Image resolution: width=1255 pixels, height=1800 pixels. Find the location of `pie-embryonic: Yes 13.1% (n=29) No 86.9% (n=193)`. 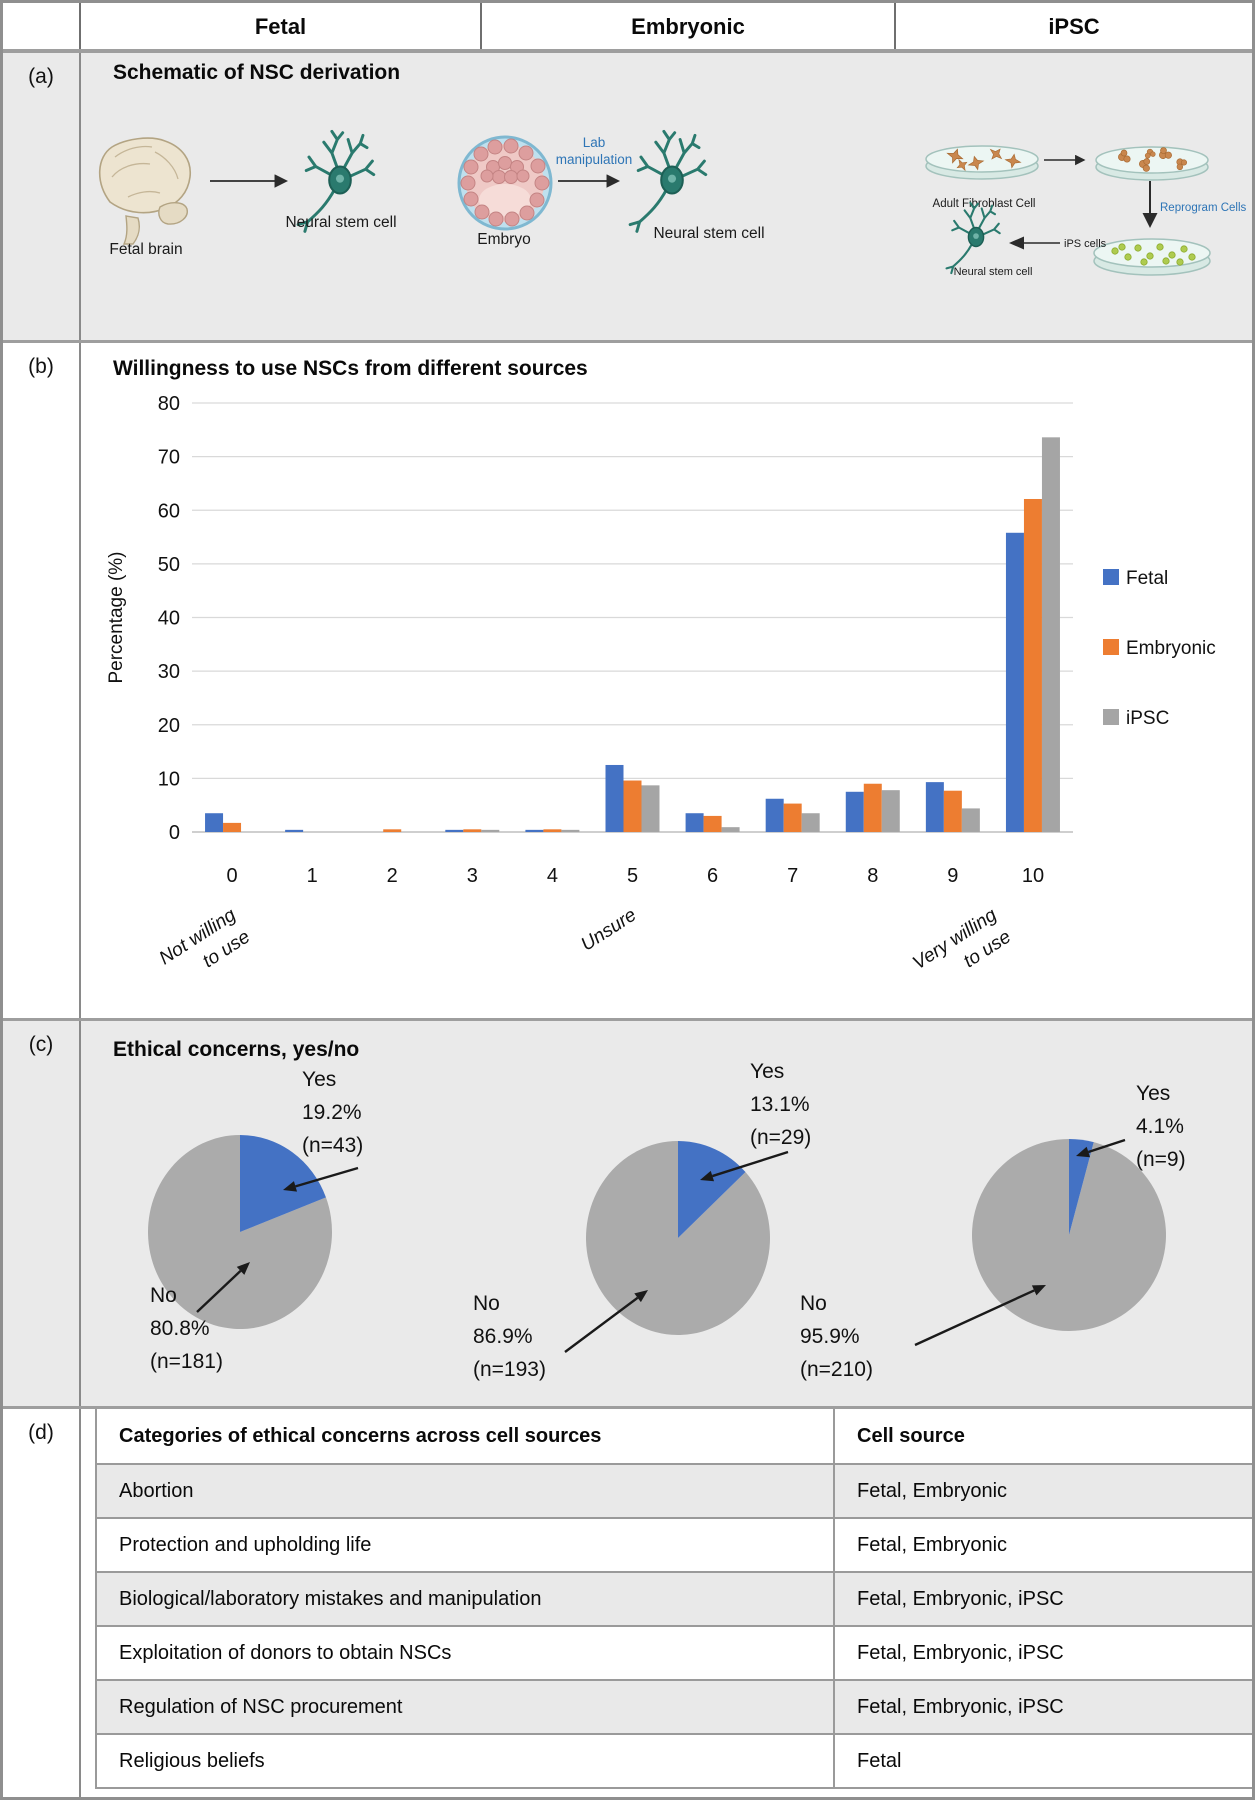

pie-embryonic: Yes 13.1% (n=29) No 86.9% (n=193) is located at coordinates (642, 1220).